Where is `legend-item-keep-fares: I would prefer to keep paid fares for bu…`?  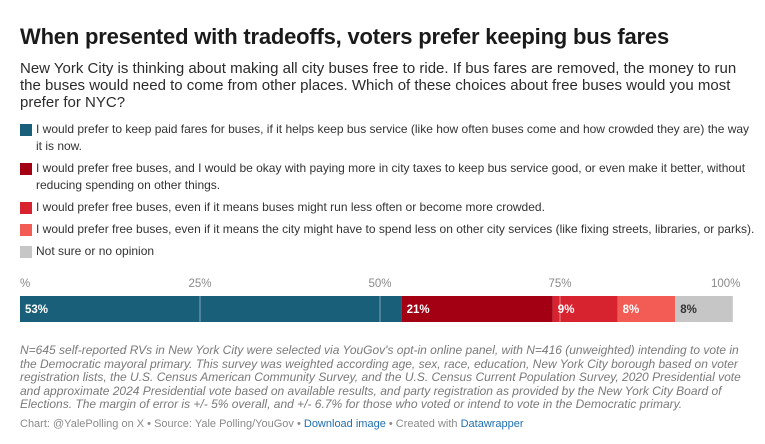
legend-item-keep-fares: I would prefer to keep paid fares for bu… is located at coordinates (387, 138).